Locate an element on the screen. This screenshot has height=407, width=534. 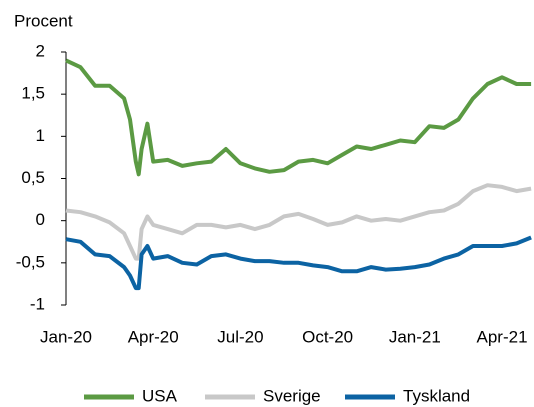
legend-label: Sverige is located at coordinates (292, 395).